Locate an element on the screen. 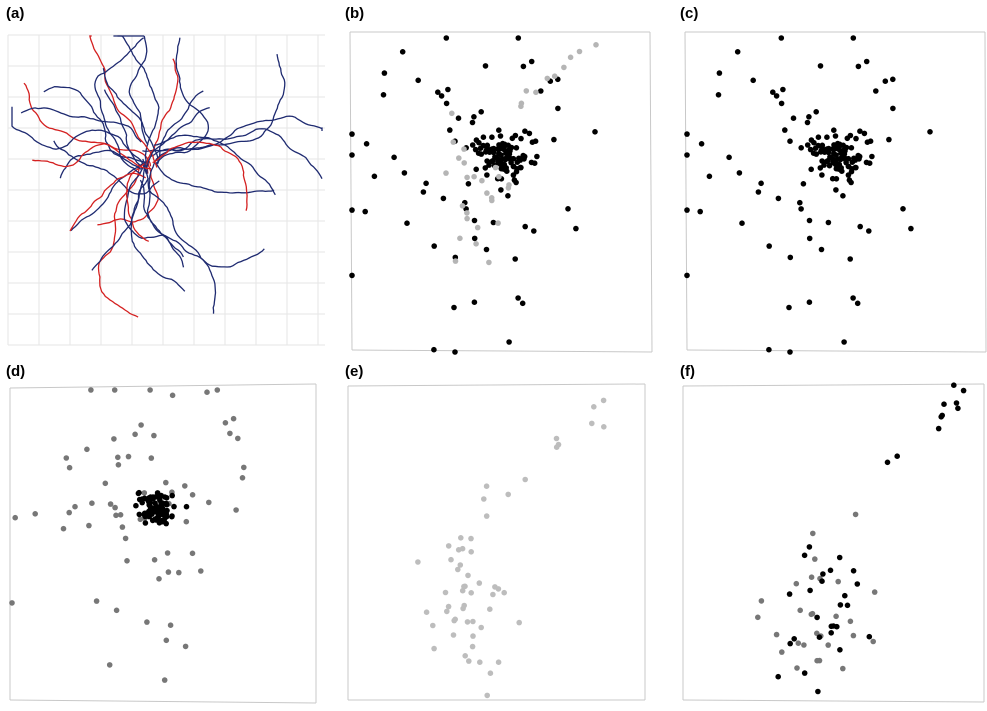 The height and width of the screenshot is (711, 987). panel-label: (a) is located at coordinates (15, 13).